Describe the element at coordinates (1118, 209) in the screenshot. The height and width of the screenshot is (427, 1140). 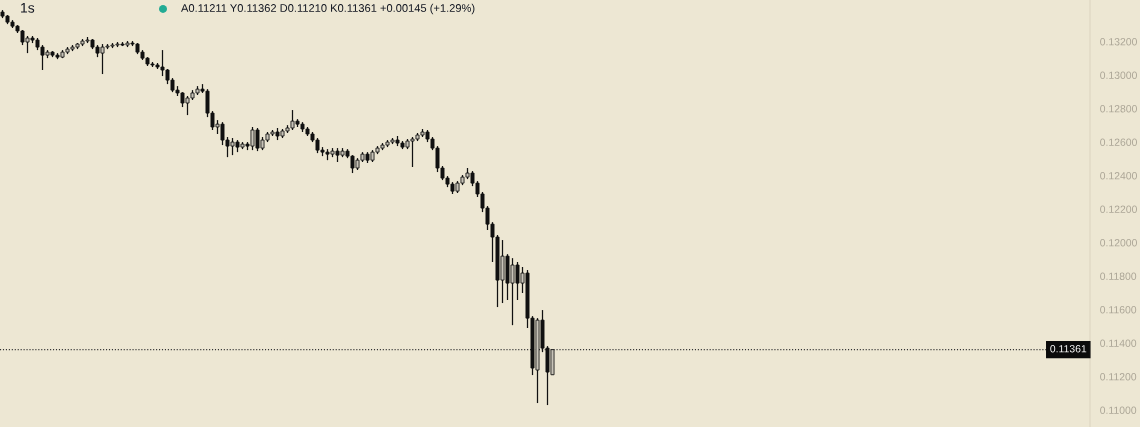
I see `y-tick-label: 0.12200` at that location.